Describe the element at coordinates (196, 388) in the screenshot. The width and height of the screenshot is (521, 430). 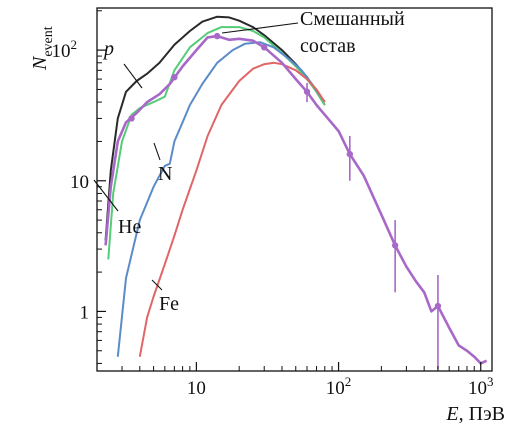
I see `x-tick-label: 10` at that location.